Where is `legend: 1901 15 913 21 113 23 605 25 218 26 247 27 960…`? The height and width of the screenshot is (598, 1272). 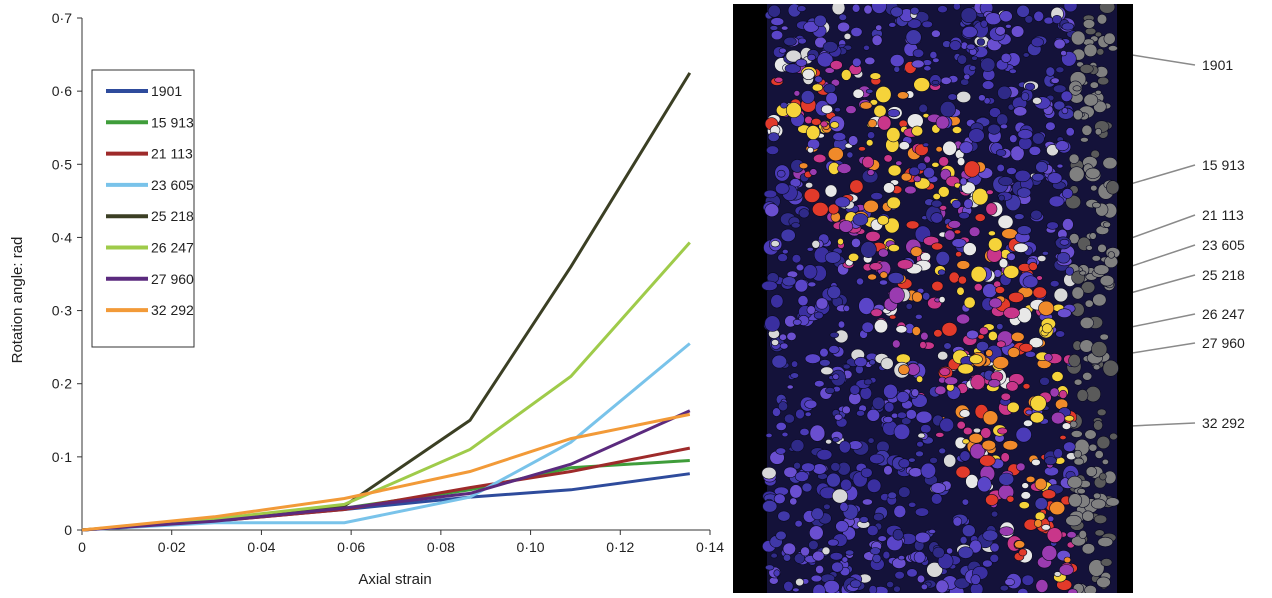
legend: 1901 15 913 21 113 23 605 25 218 26 247 27 960… is located at coordinates (143, 208).